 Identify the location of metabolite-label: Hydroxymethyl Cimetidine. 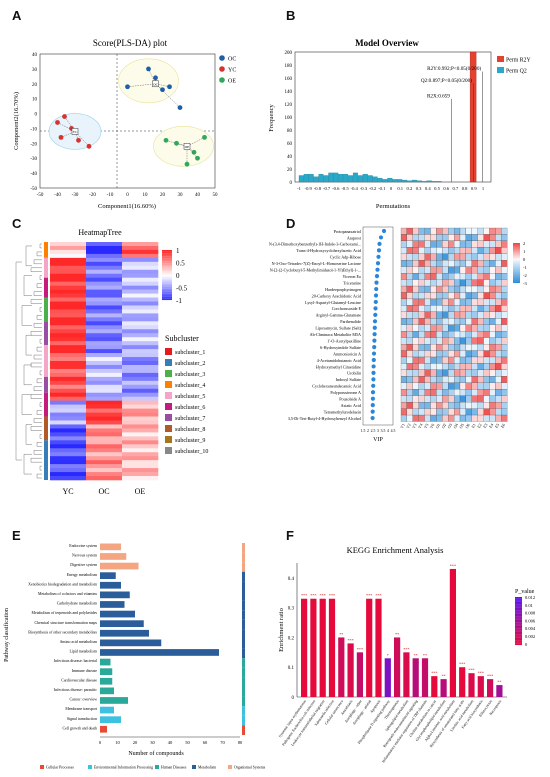
(338, 366).